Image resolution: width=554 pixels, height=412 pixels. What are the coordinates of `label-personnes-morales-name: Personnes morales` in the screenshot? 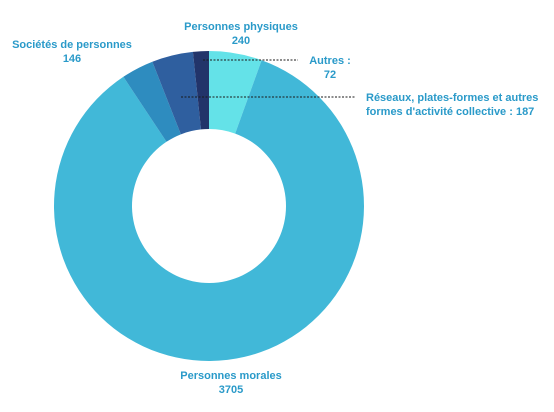 It's located at (231, 376).